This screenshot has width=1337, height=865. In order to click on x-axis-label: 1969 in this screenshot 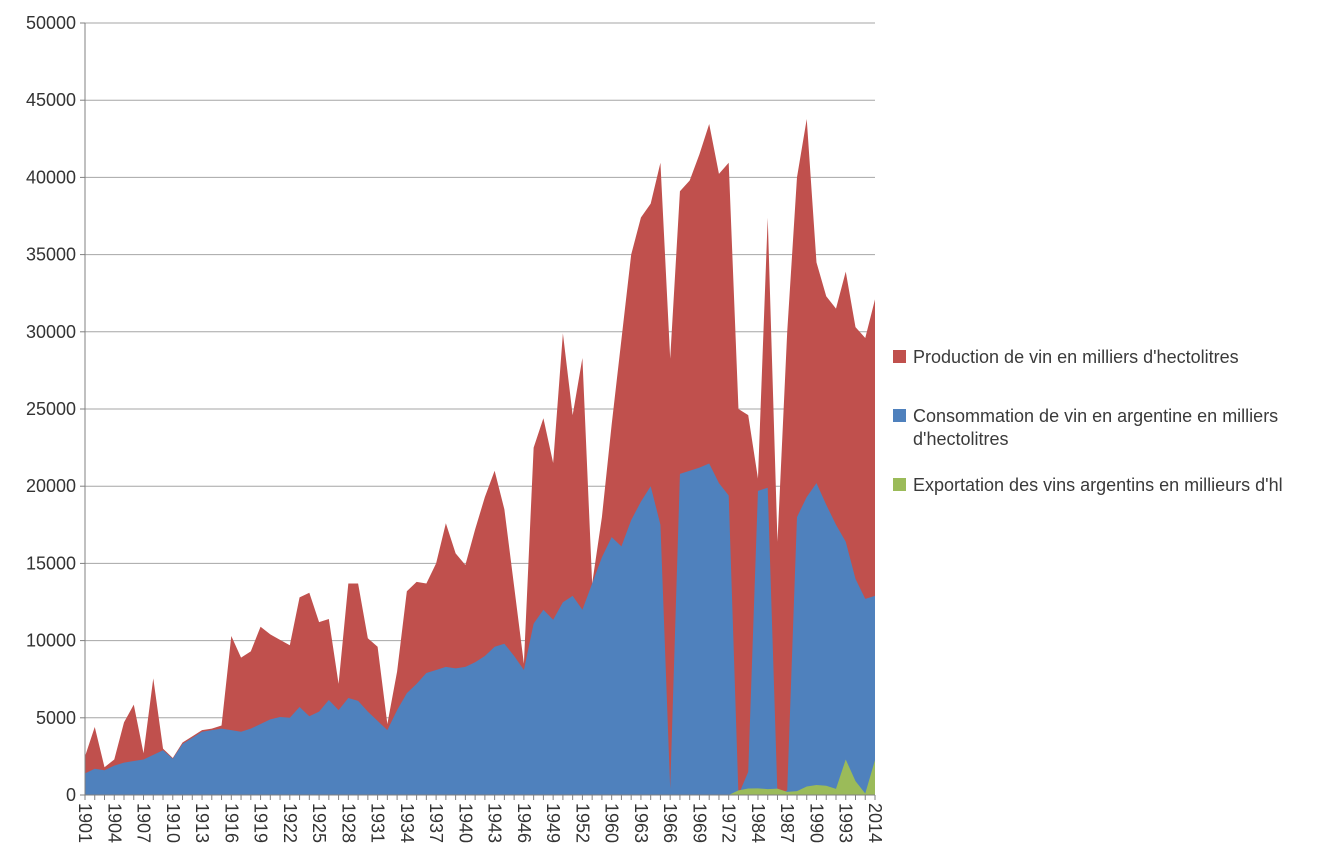, I will do `click(699, 823)`.